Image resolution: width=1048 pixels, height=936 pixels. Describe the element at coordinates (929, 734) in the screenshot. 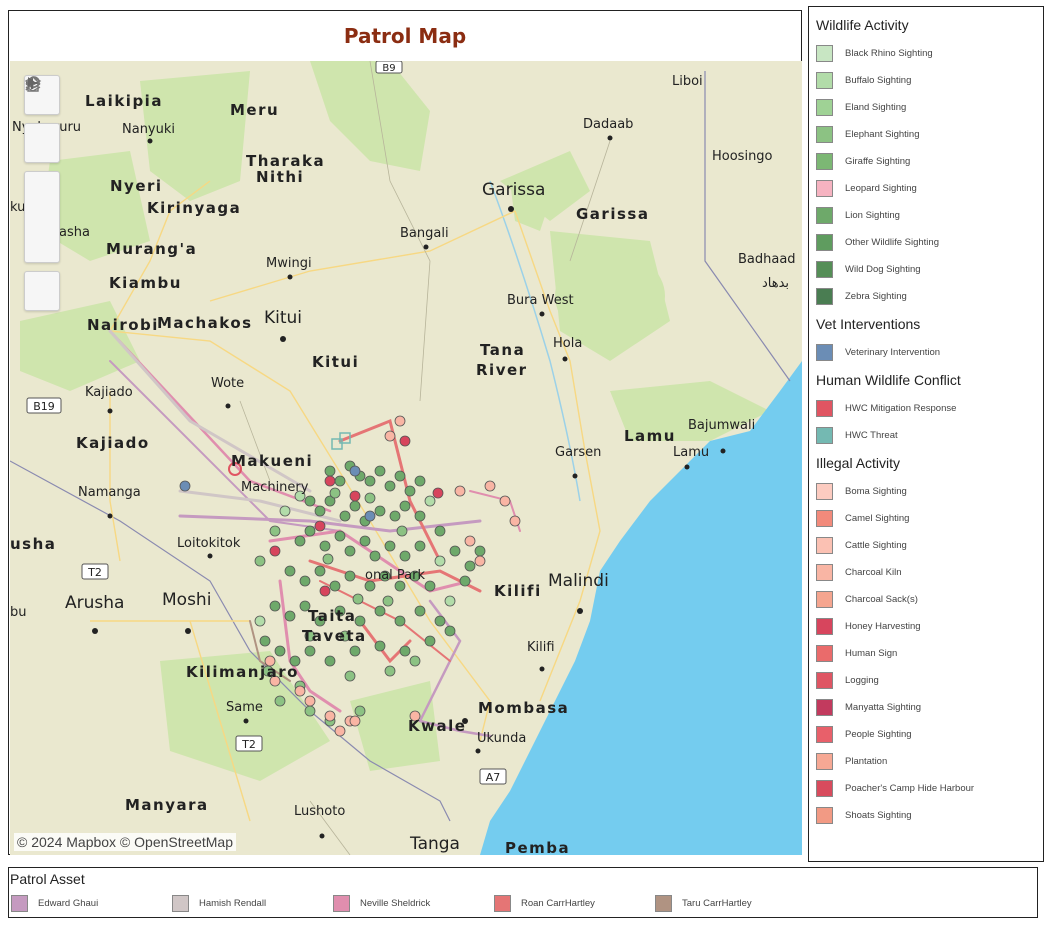

I see `legend-item: People Sighting` at that location.